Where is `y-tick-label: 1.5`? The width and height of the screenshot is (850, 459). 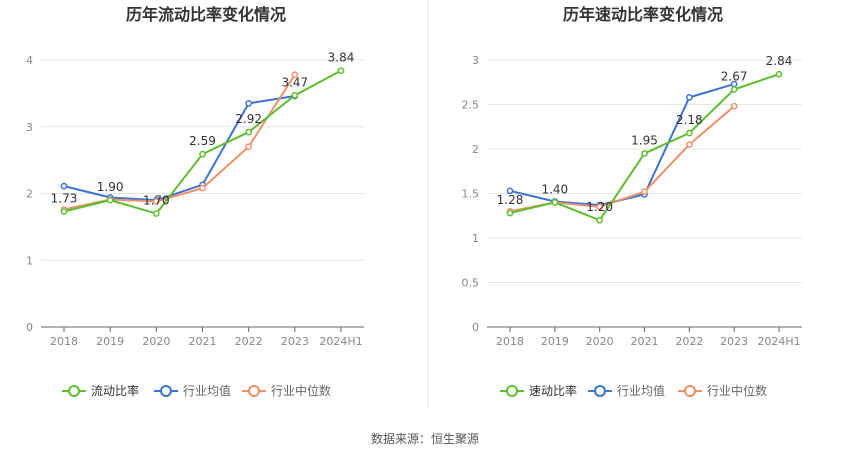
y-tick-label: 1.5 is located at coordinates (471, 194).